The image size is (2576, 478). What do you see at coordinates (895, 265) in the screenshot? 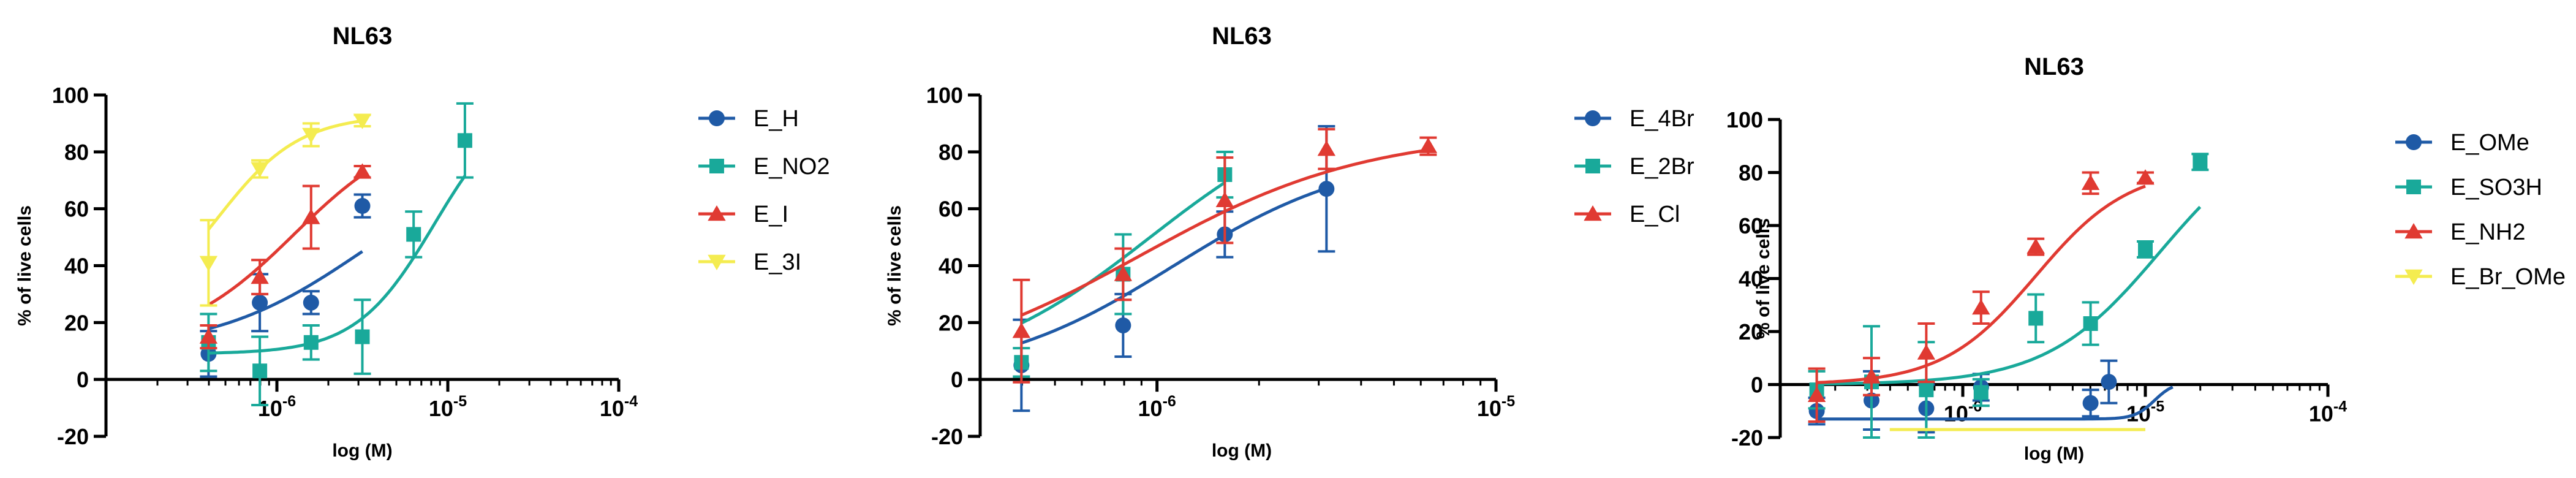
I see `y-axis-label: % of live cells` at bounding box center [895, 265].